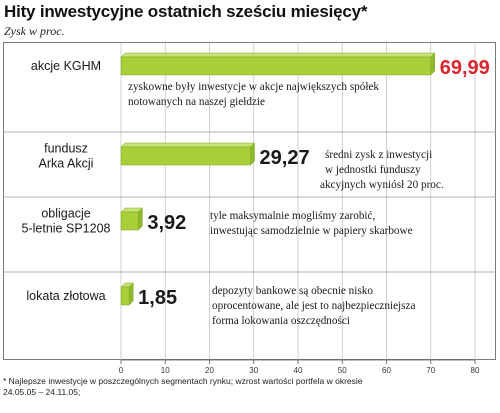 The height and width of the screenshot is (413, 500). What do you see at coordinates (292, 216) in the screenshot?
I see `annotation-text: tyle maksymalnie mogliśmy zarobić,` at bounding box center [292, 216].